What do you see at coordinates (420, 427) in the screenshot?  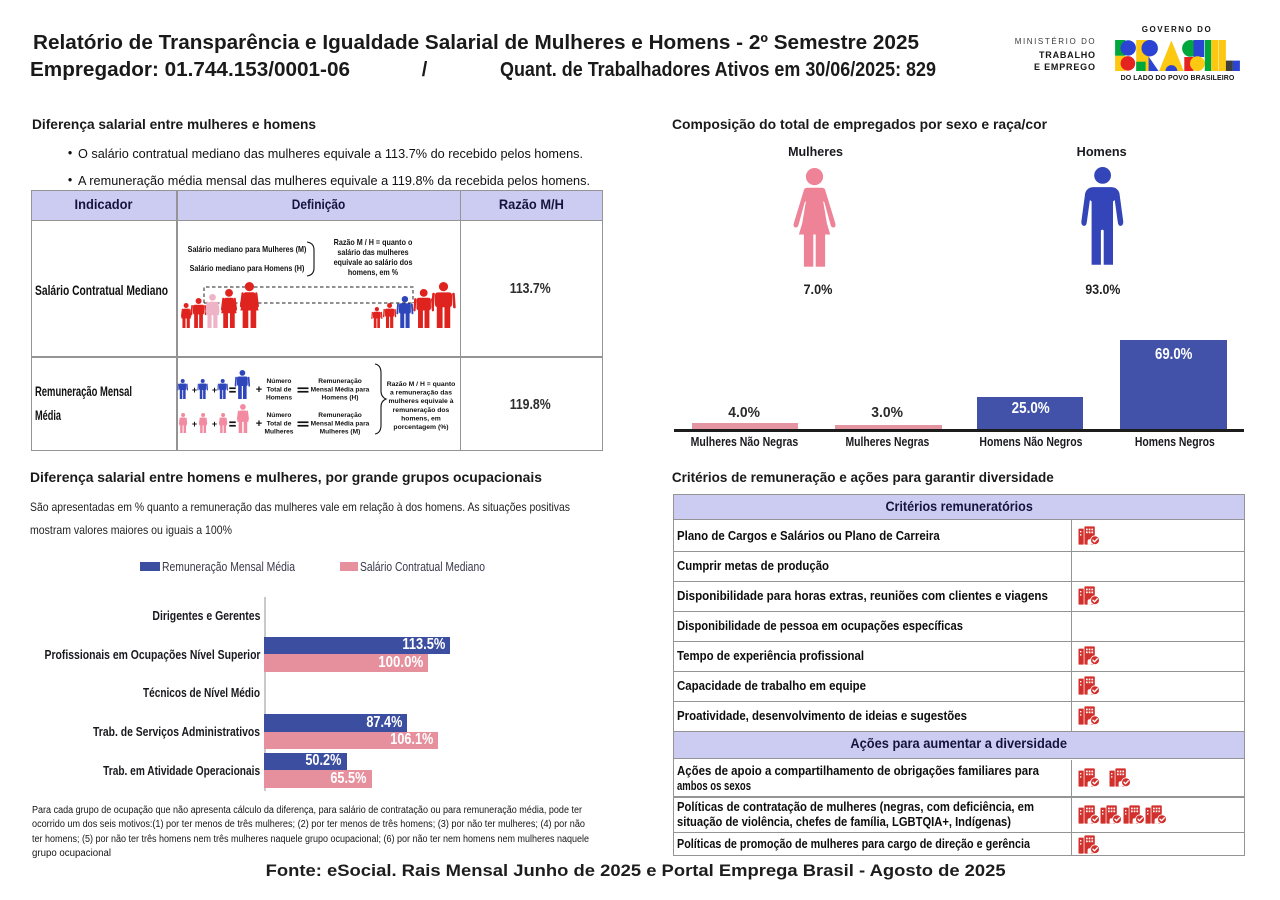 I see `svg-text: porcentagem (%)` at bounding box center [420, 427].